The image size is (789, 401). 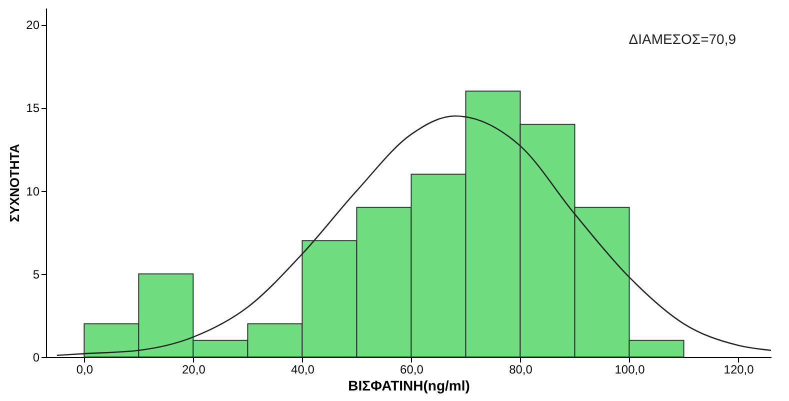 What do you see at coordinates (521, 369) in the screenshot?
I see `x-tick-label: 80,0` at bounding box center [521, 369].